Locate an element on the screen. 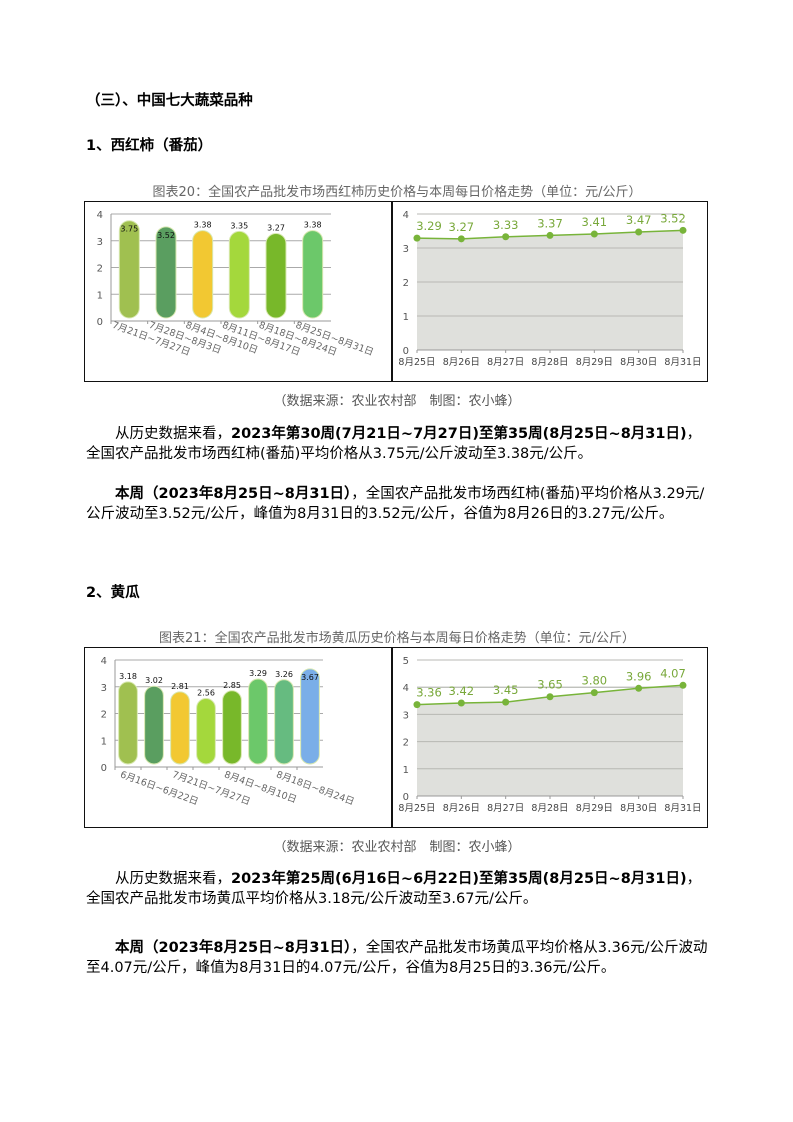 This screenshot has height=1122, width=793. tomato-chart-caption: 图表20：全国农产品批发市场西红柿历史价格与本周每日价格走势（单位：元/公斤） is located at coordinates (397, 192).